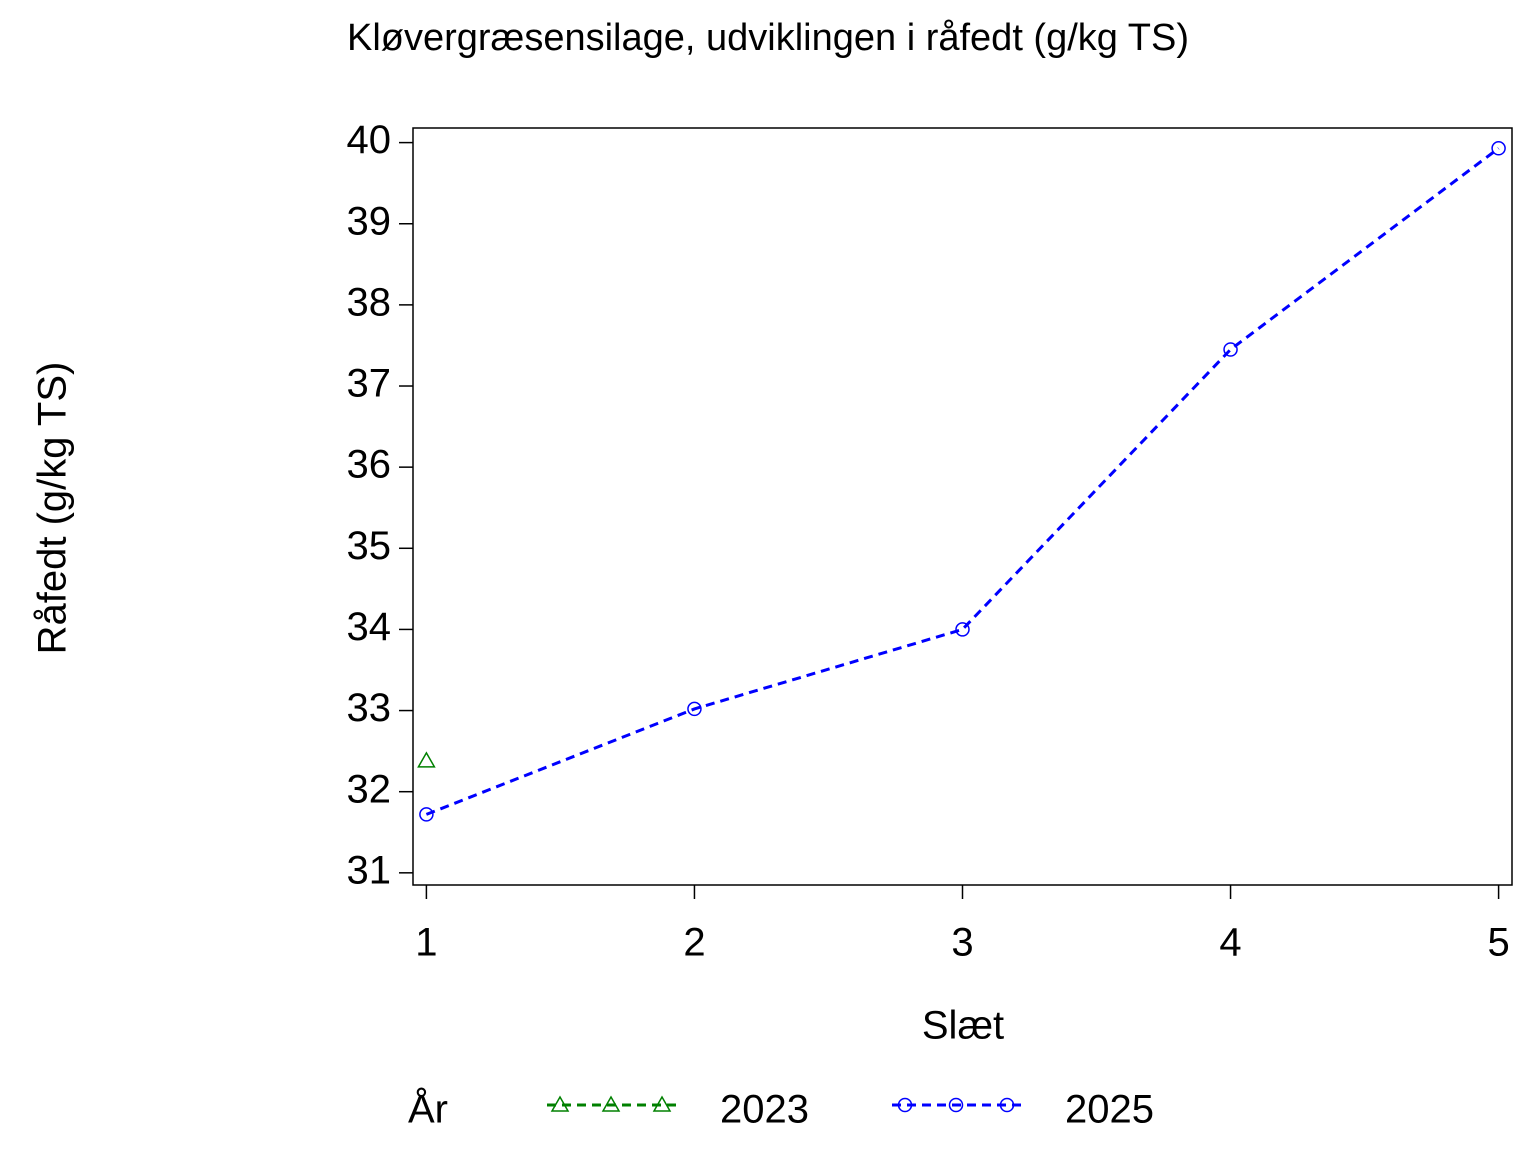 The image size is (1536, 1157). Describe the element at coordinates (694, 943) in the screenshot. I see `x-tick-label: 2` at that location.